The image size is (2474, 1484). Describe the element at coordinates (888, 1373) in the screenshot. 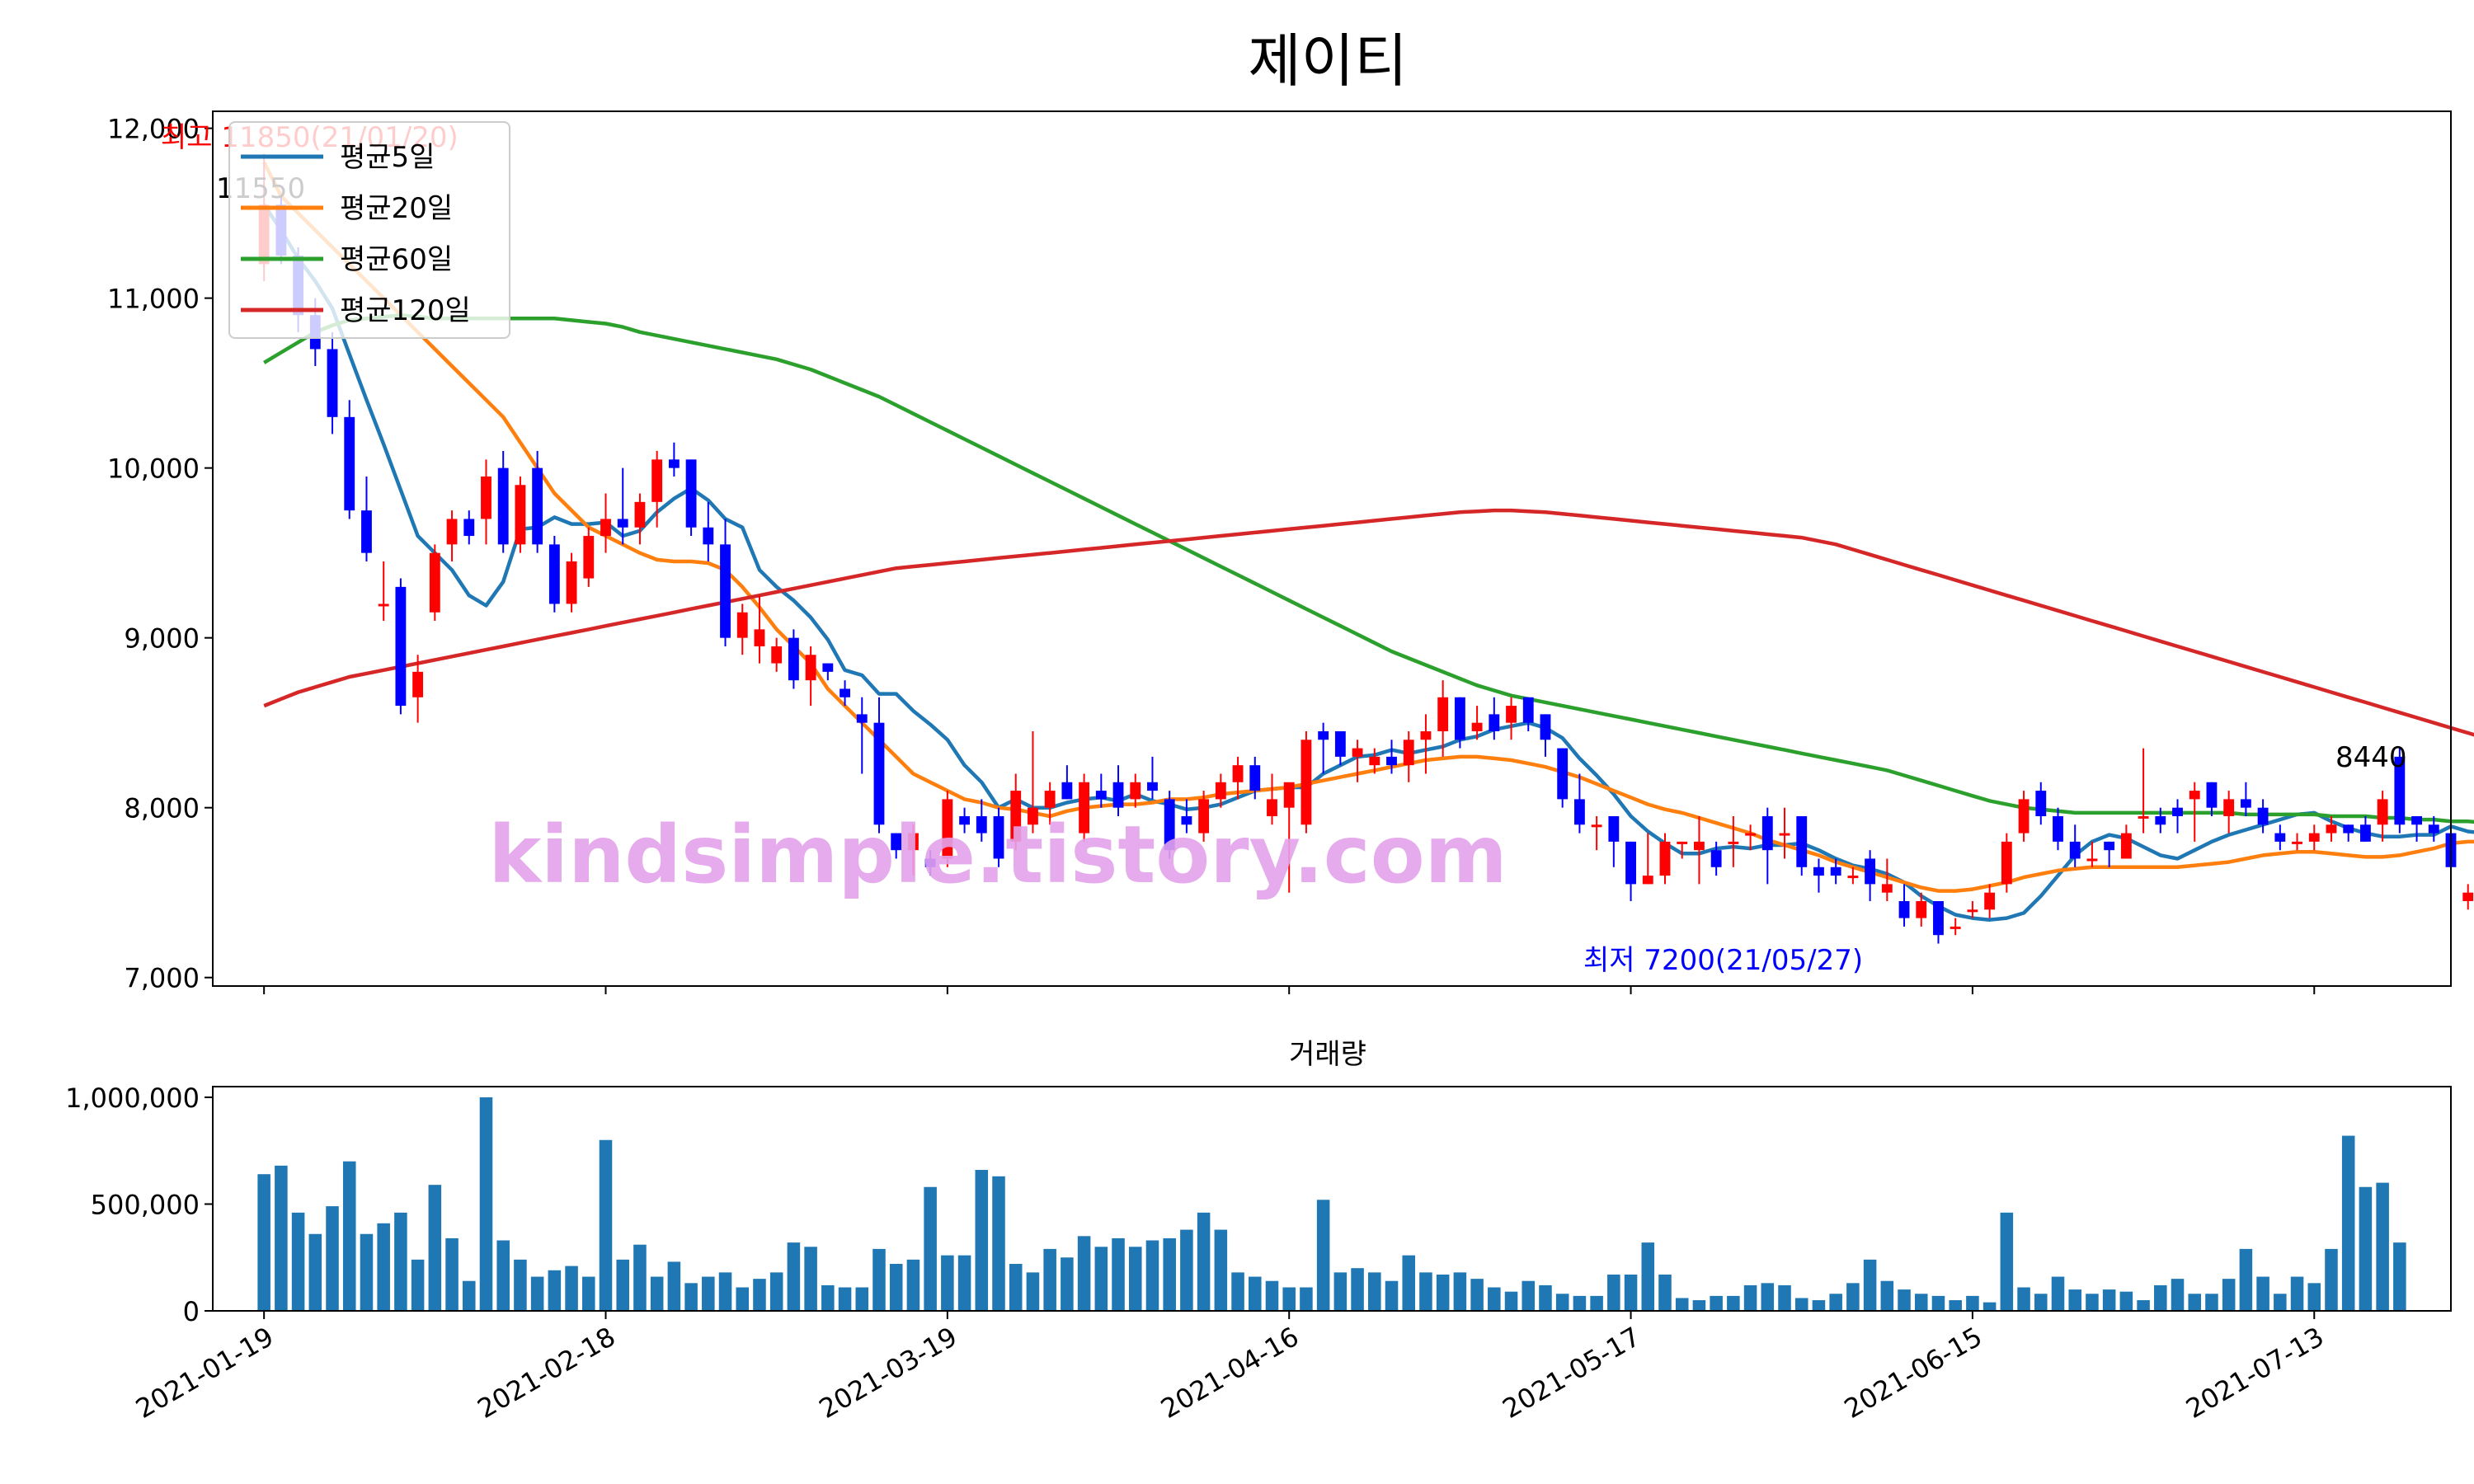

I see `date-tick-label: 2021-03-19` at that location.